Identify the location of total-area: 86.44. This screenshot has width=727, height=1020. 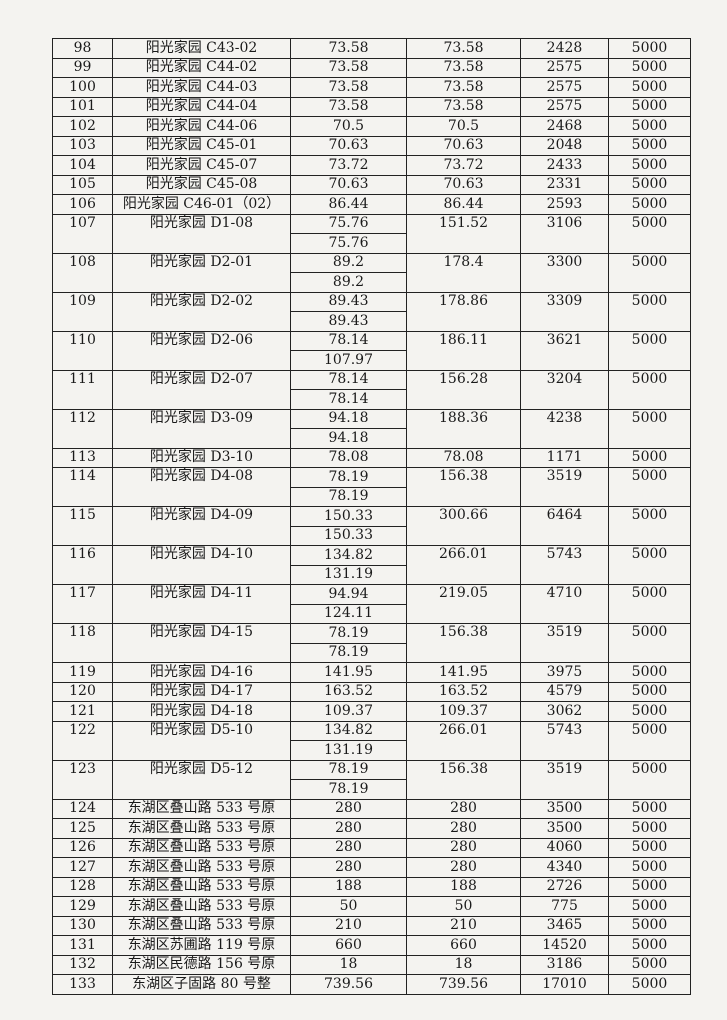
(463, 204).